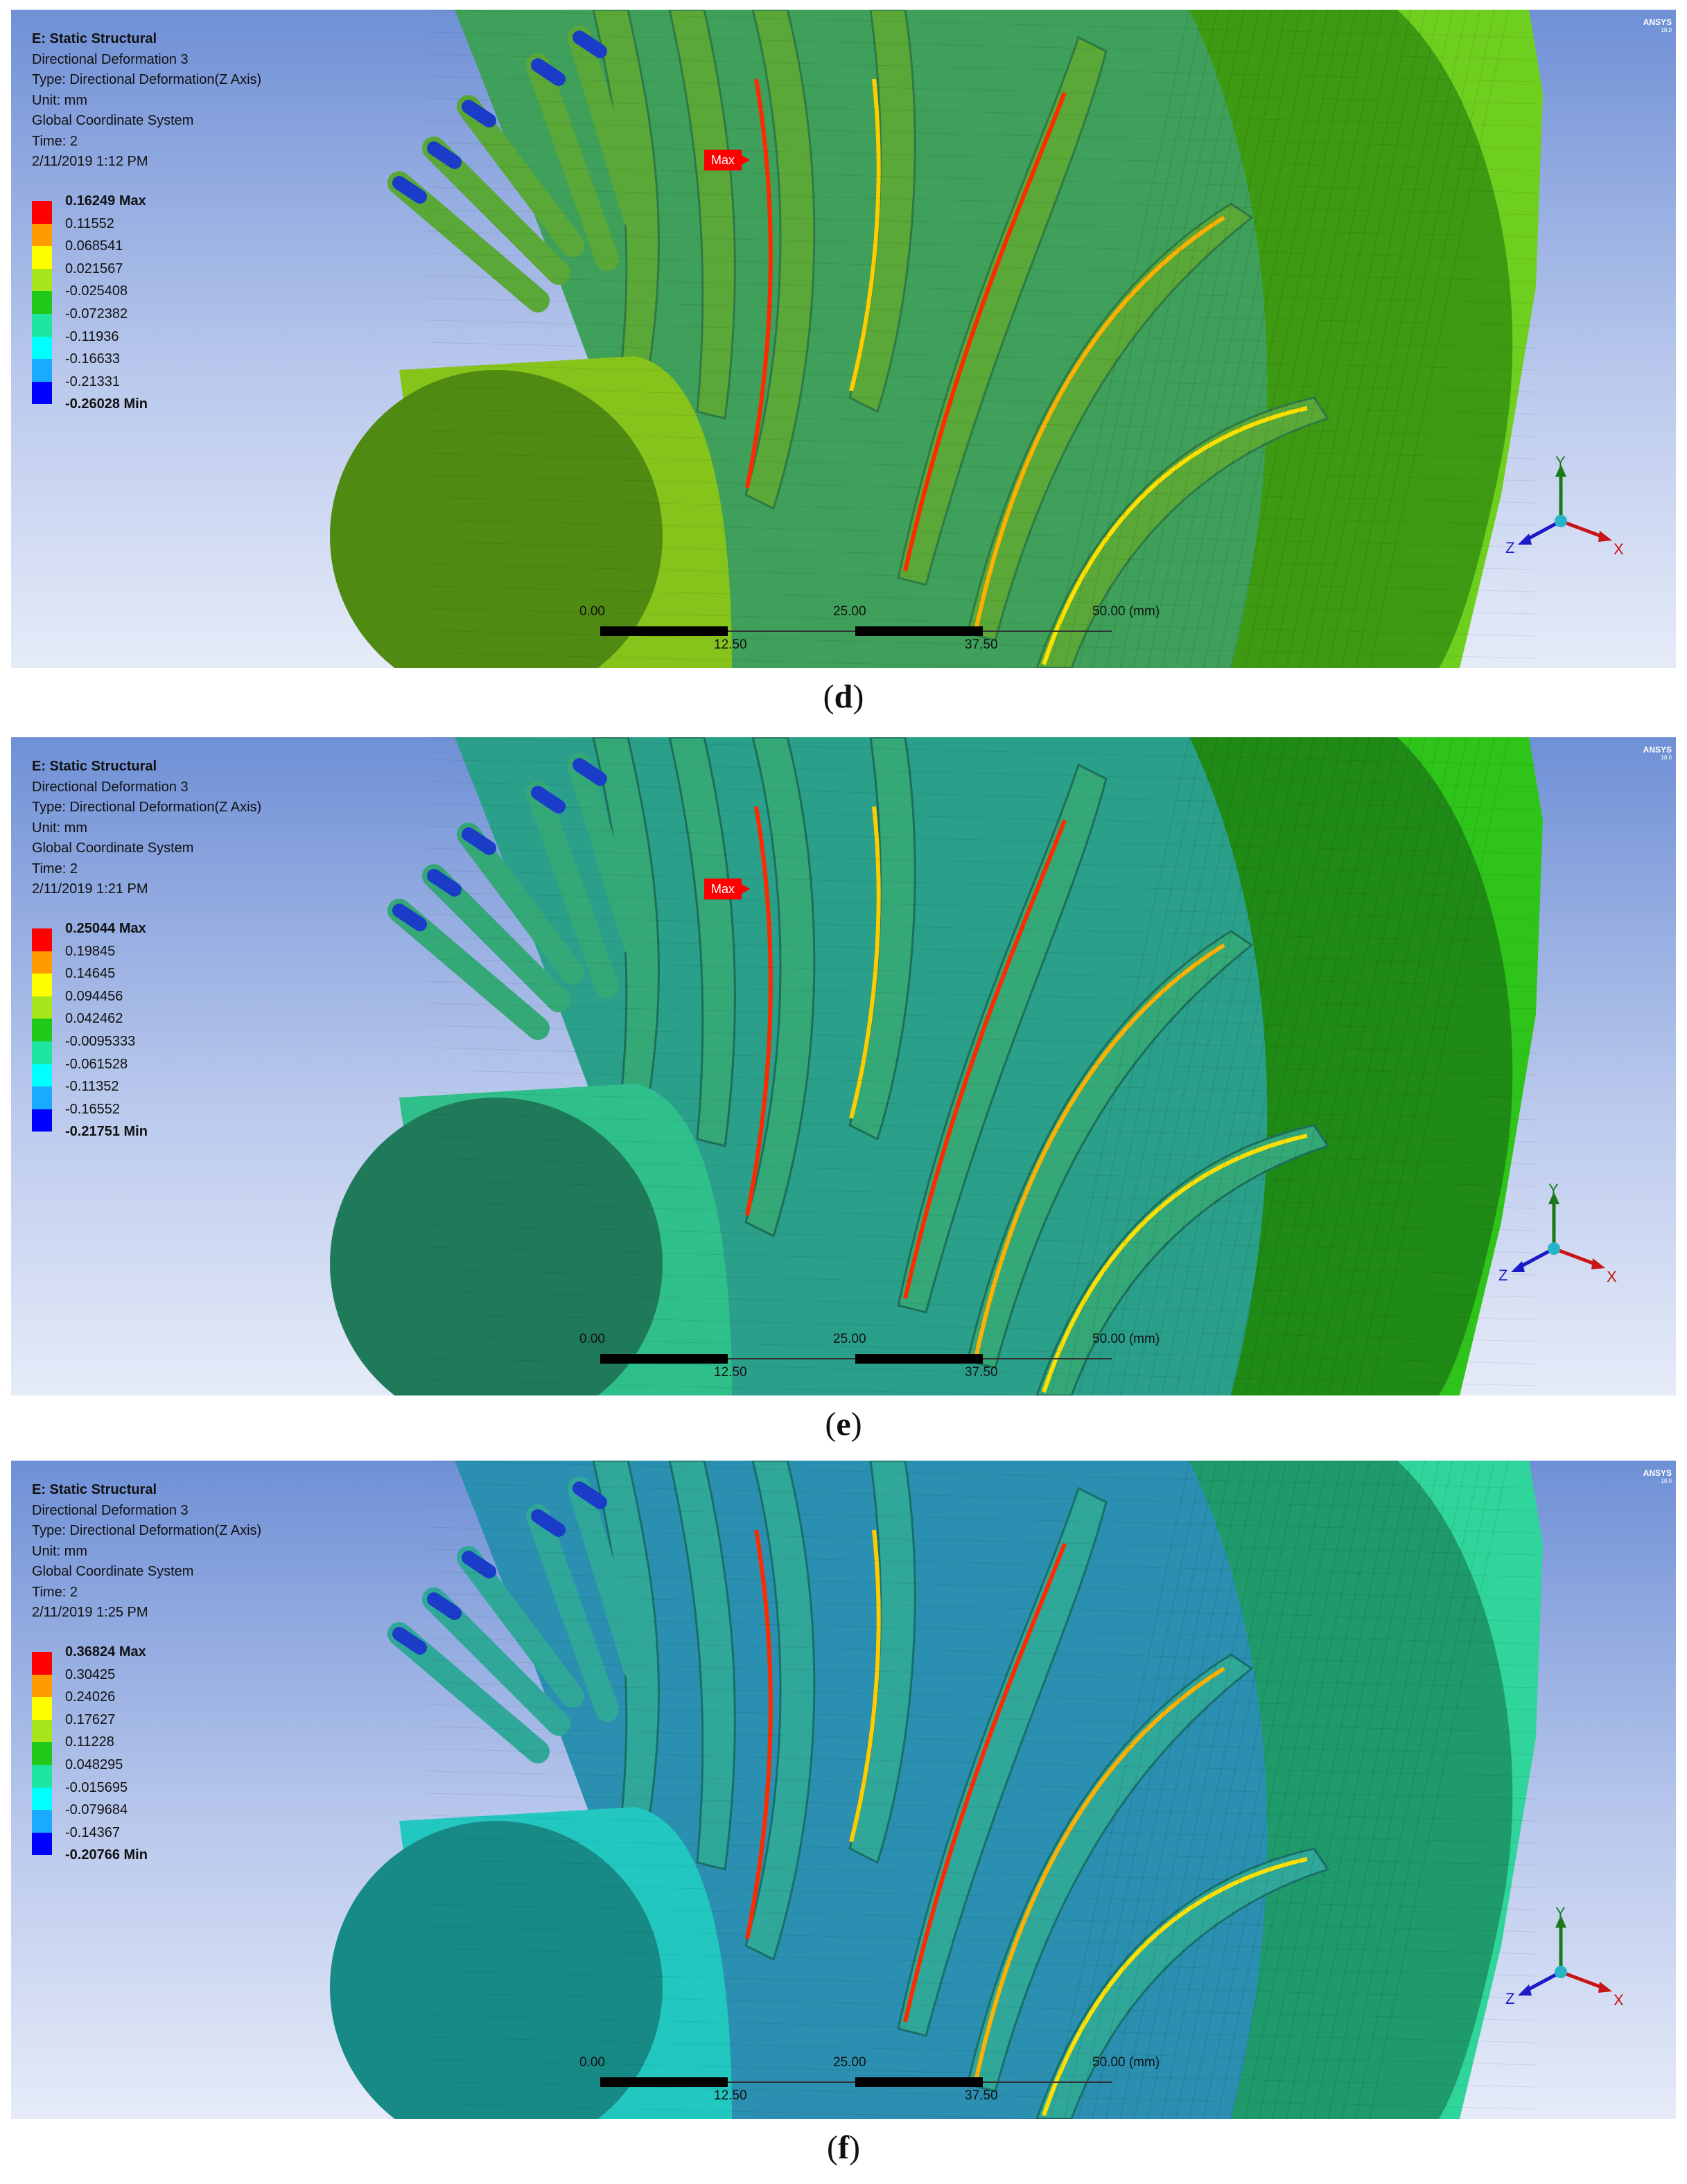 Image resolution: width=1687 pixels, height=2184 pixels. I want to click on legend-band: -0.11936, so click(136, 344).